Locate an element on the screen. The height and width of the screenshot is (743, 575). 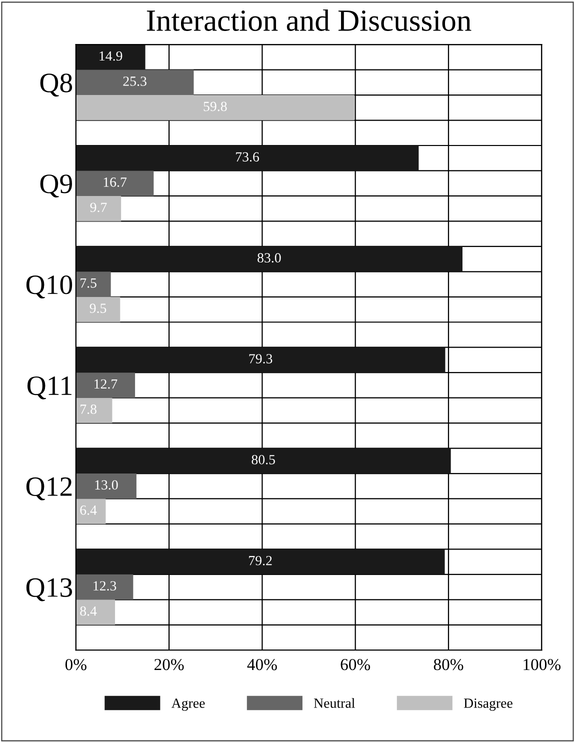
data-label: 83.0 is located at coordinates (269, 258).